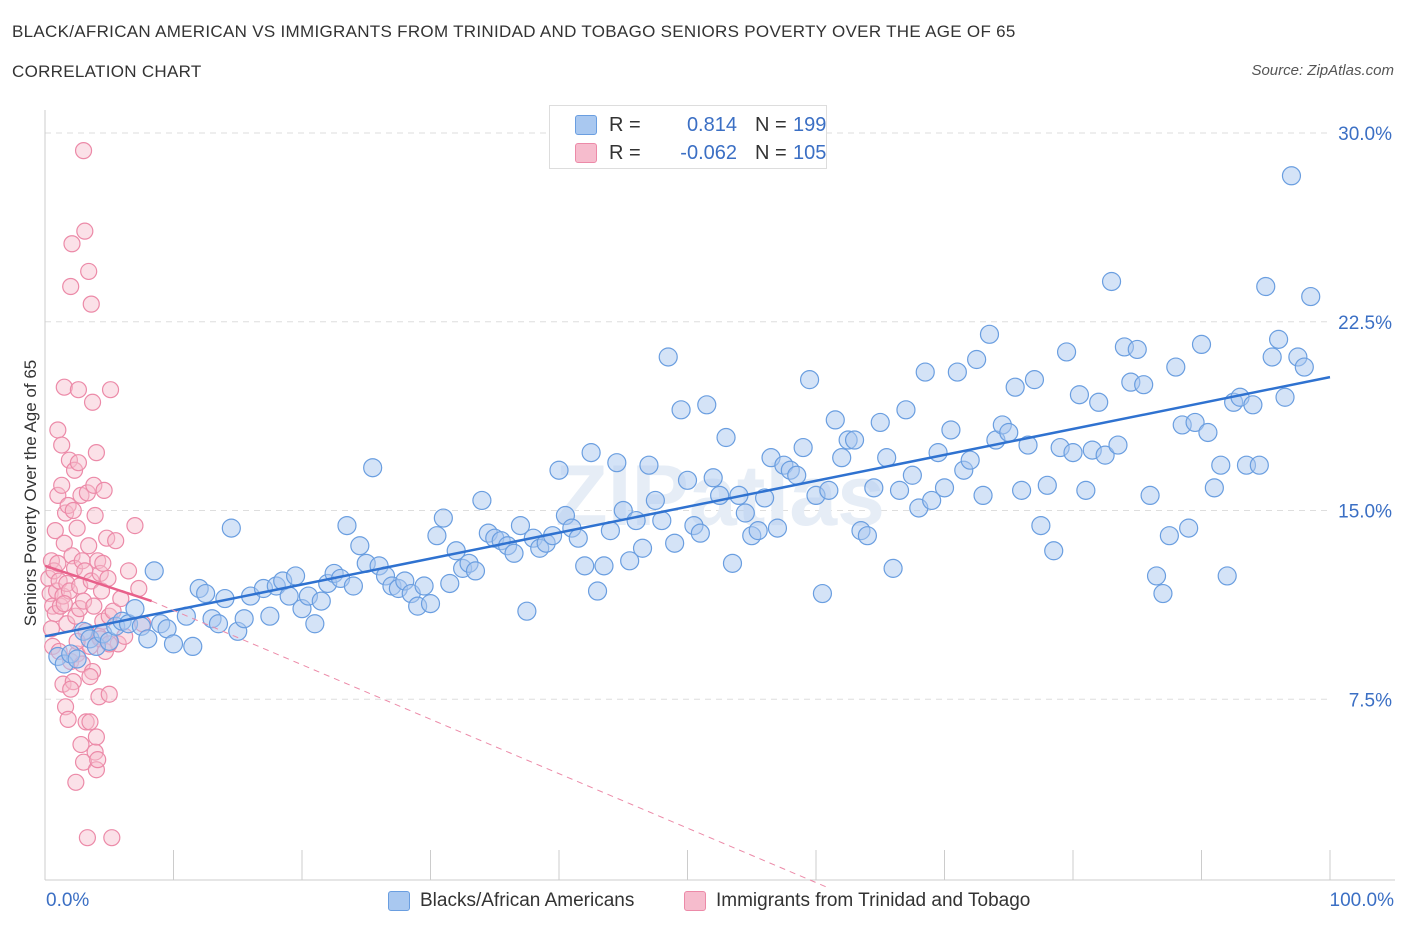 This screenshot has width=1406, height=930. What do you see at coordinates (873, 900) in the screenshot?
I see `legend-label-pink: Immigrants from Trinidad and Tobago` at bounding box center [873, 900].